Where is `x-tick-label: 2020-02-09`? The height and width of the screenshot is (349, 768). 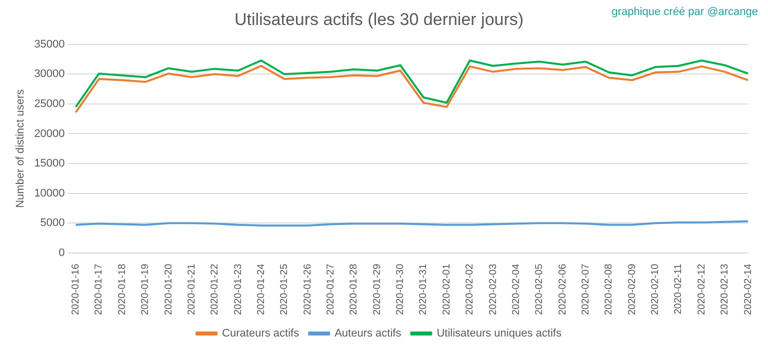
x-tick-label: 2020-02-09 is located at coordinates (632, 289).